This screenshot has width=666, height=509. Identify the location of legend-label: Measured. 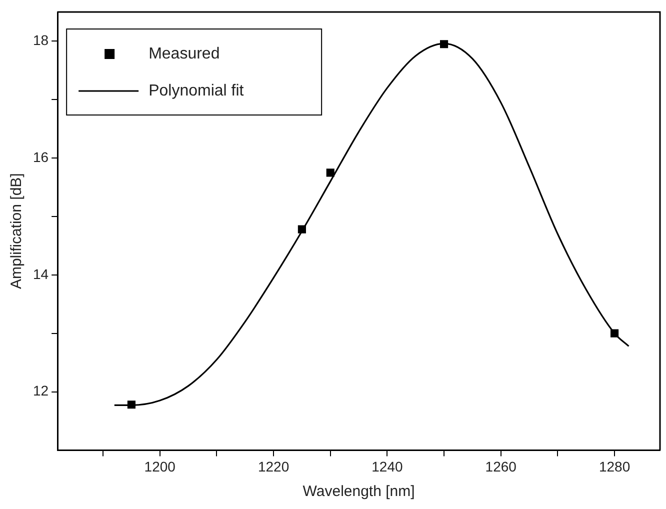
(184, 53).